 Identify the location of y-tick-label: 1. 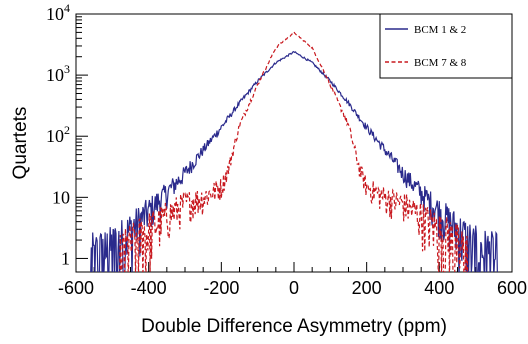
(65, 258).